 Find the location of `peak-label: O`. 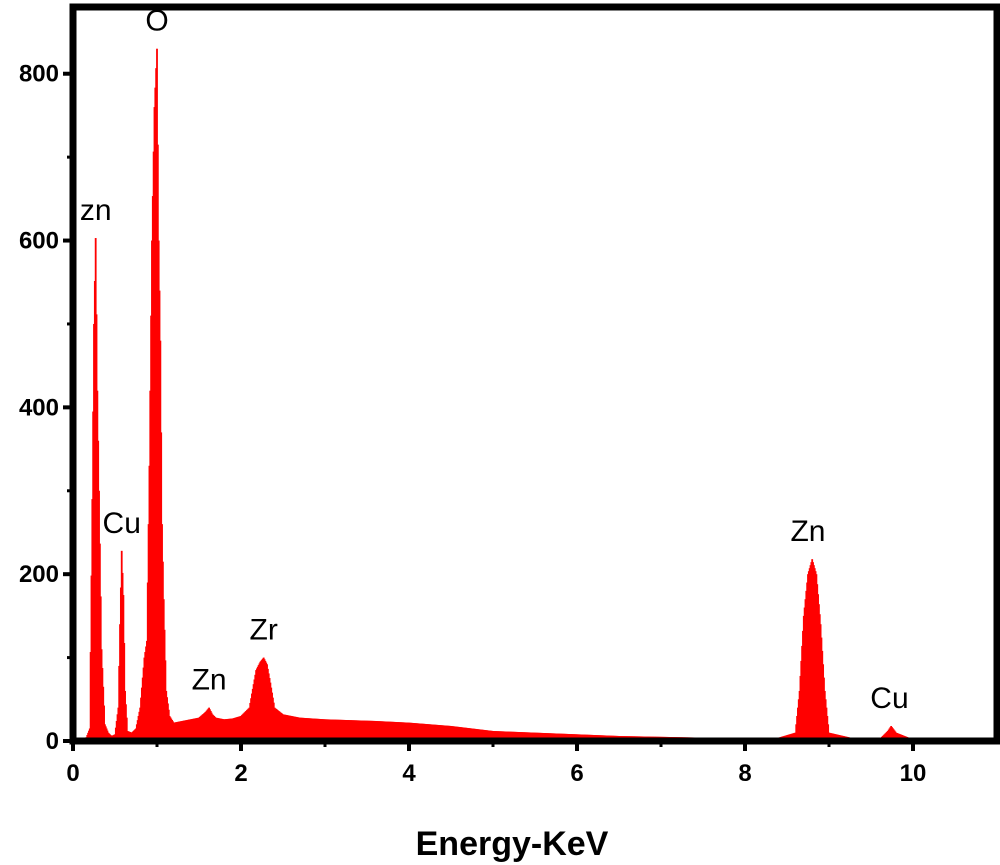

peak-label: O is located at coordinates (156, 21).